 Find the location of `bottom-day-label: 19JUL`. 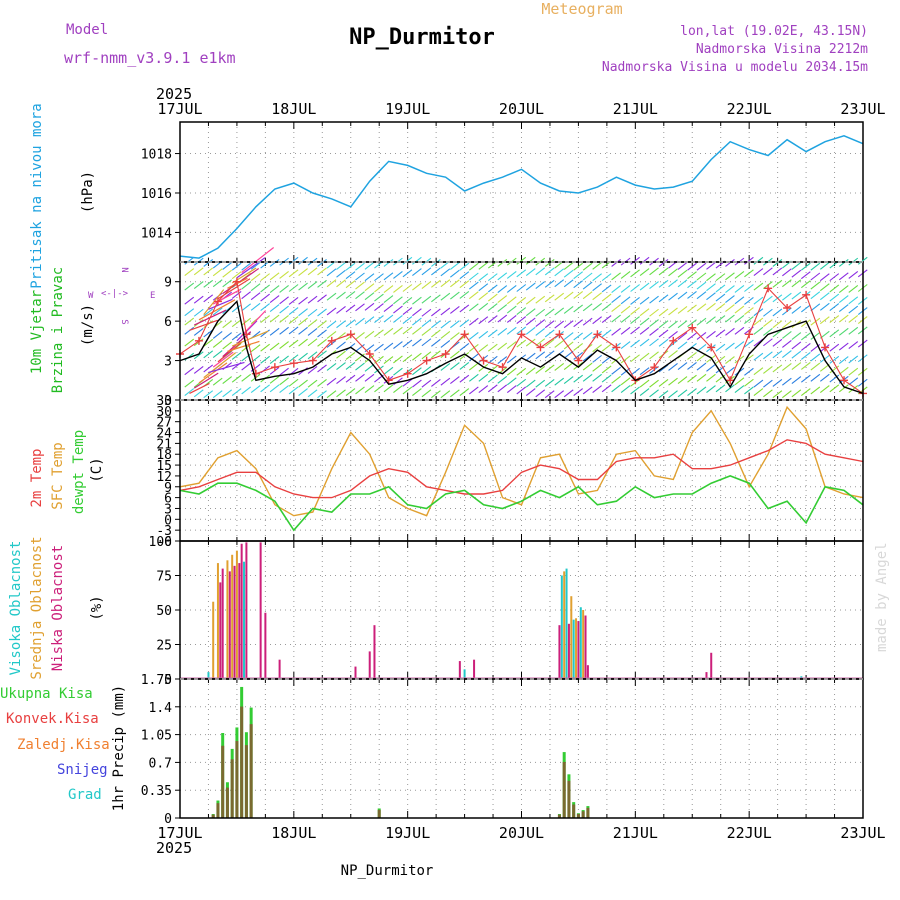

bottom-day-label: 19JUL is located at coordinates (407, 833).